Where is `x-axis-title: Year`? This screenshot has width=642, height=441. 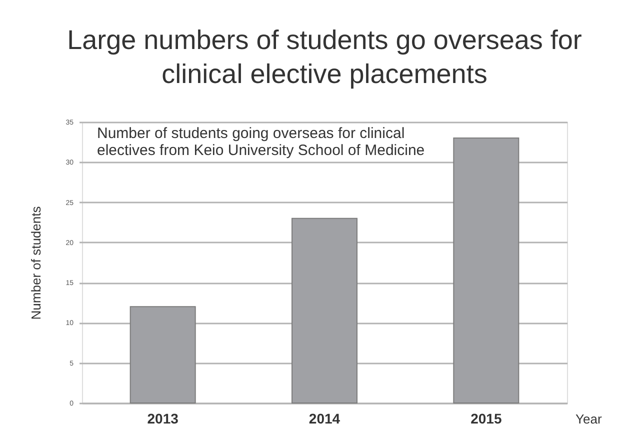 x-axis-title: Year is located at coordinates (589, 419).